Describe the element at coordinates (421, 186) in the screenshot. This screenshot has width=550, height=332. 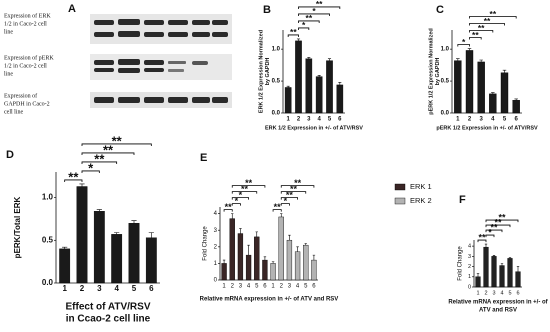
I see `legend-label: ERK 1` at that location.